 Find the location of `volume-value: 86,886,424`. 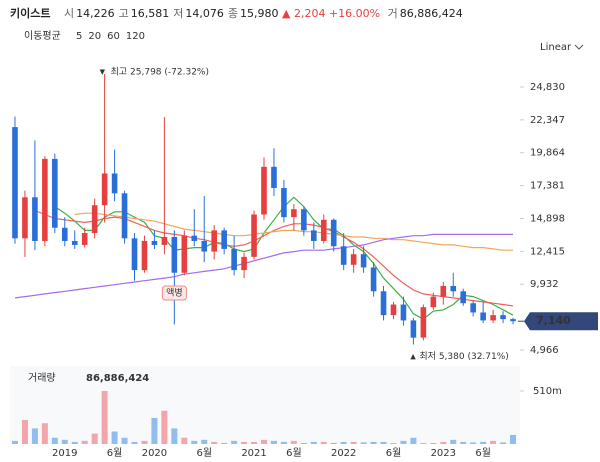

volume-value: 86,886,424 is located at coordinates (431, 13).